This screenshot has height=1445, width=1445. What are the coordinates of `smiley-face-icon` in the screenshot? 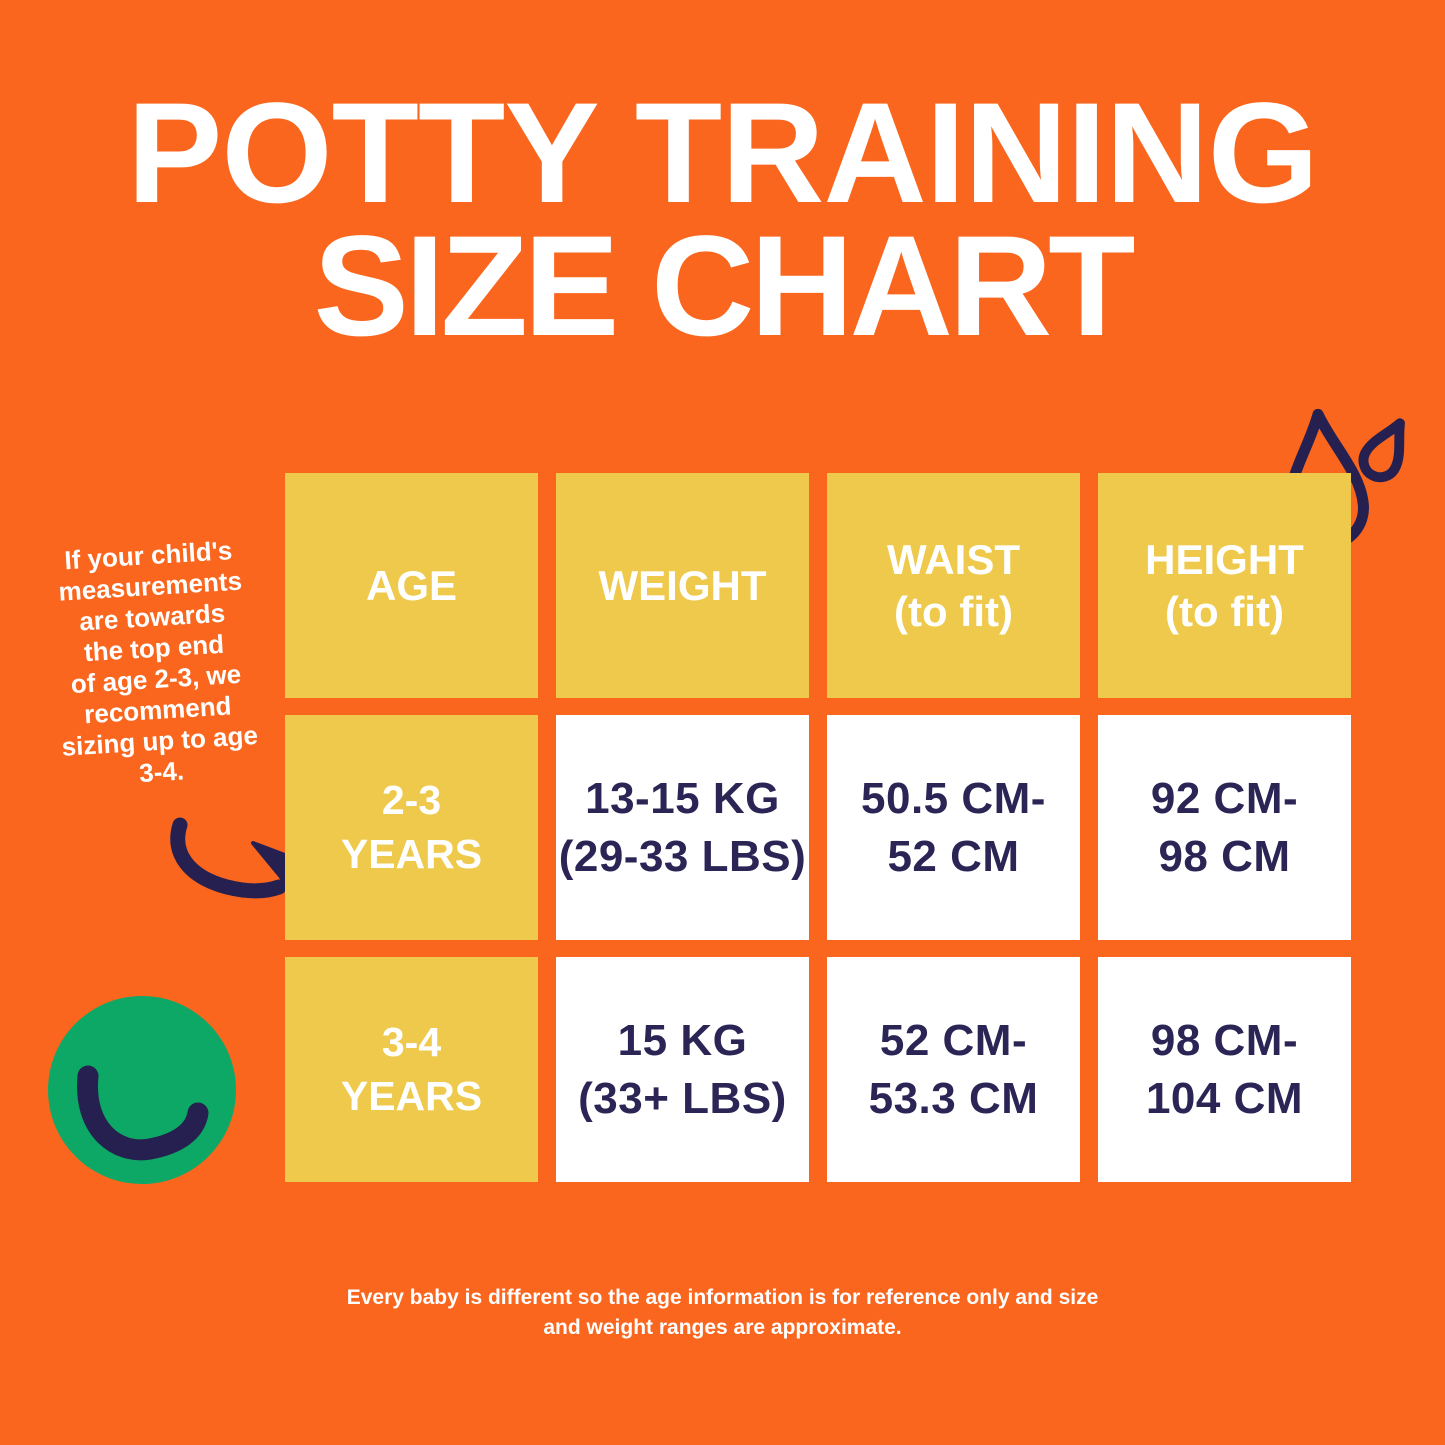 It's located at (142, 1090).